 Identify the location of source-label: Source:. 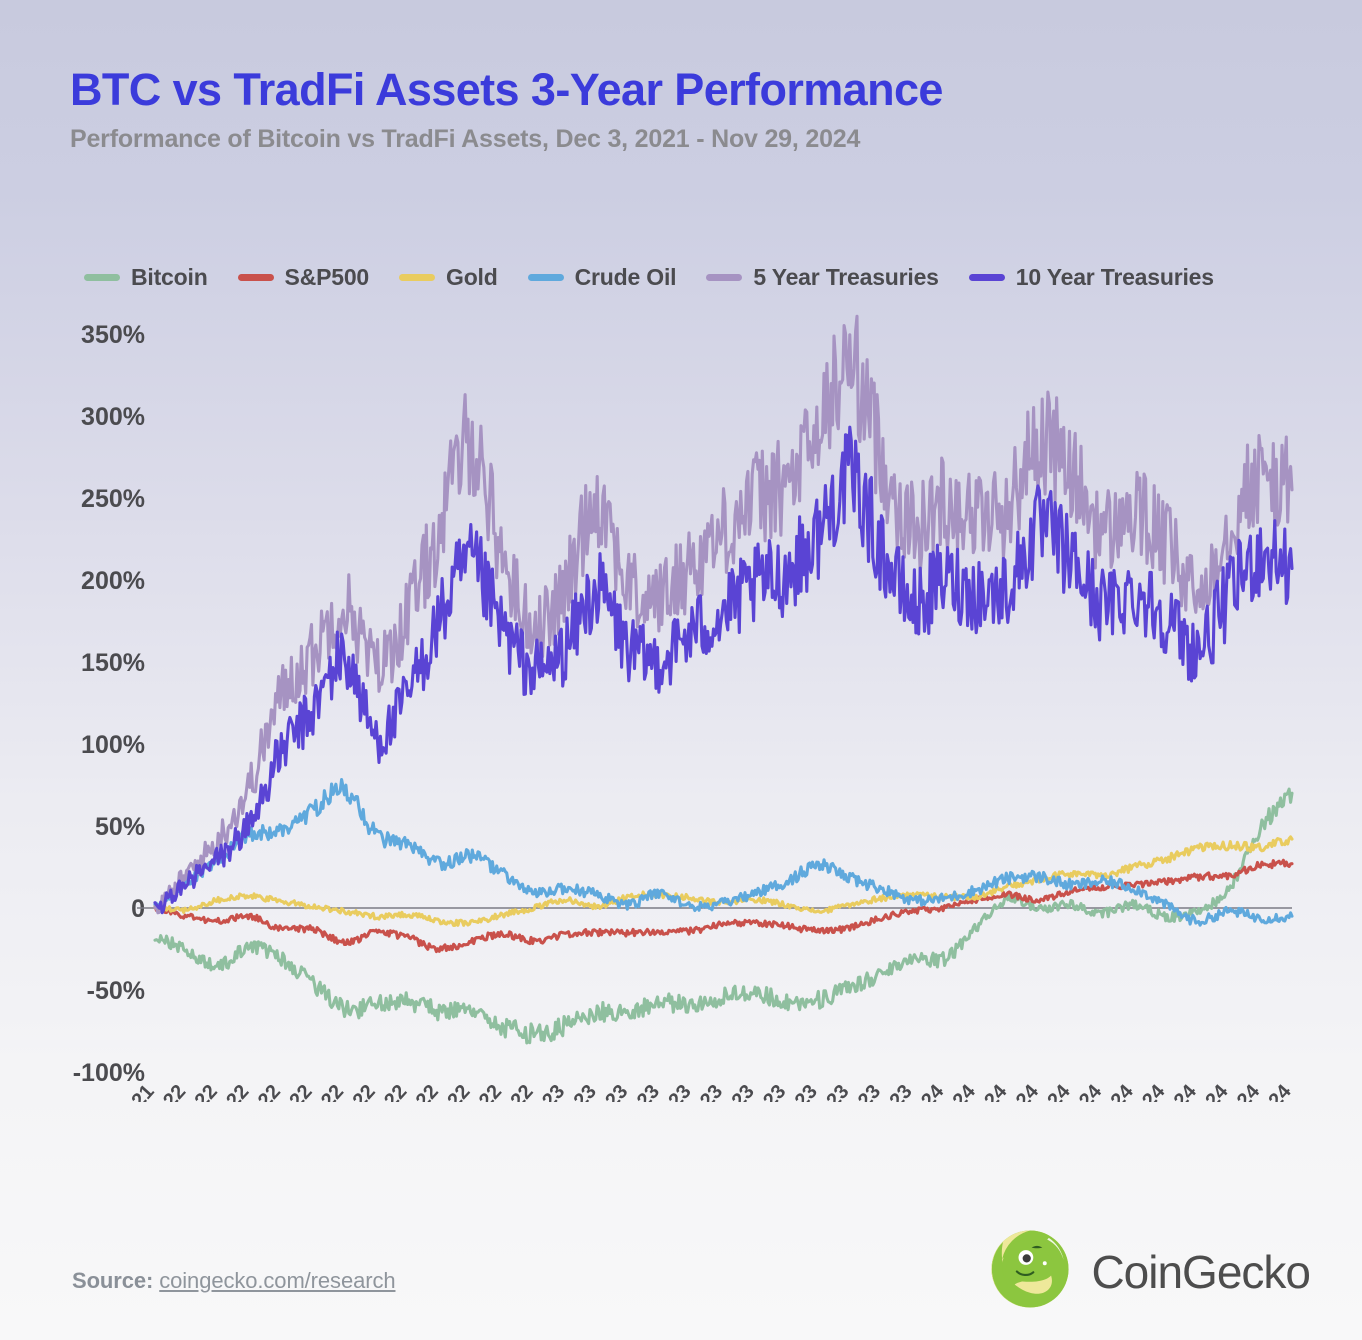
(113, 1280).